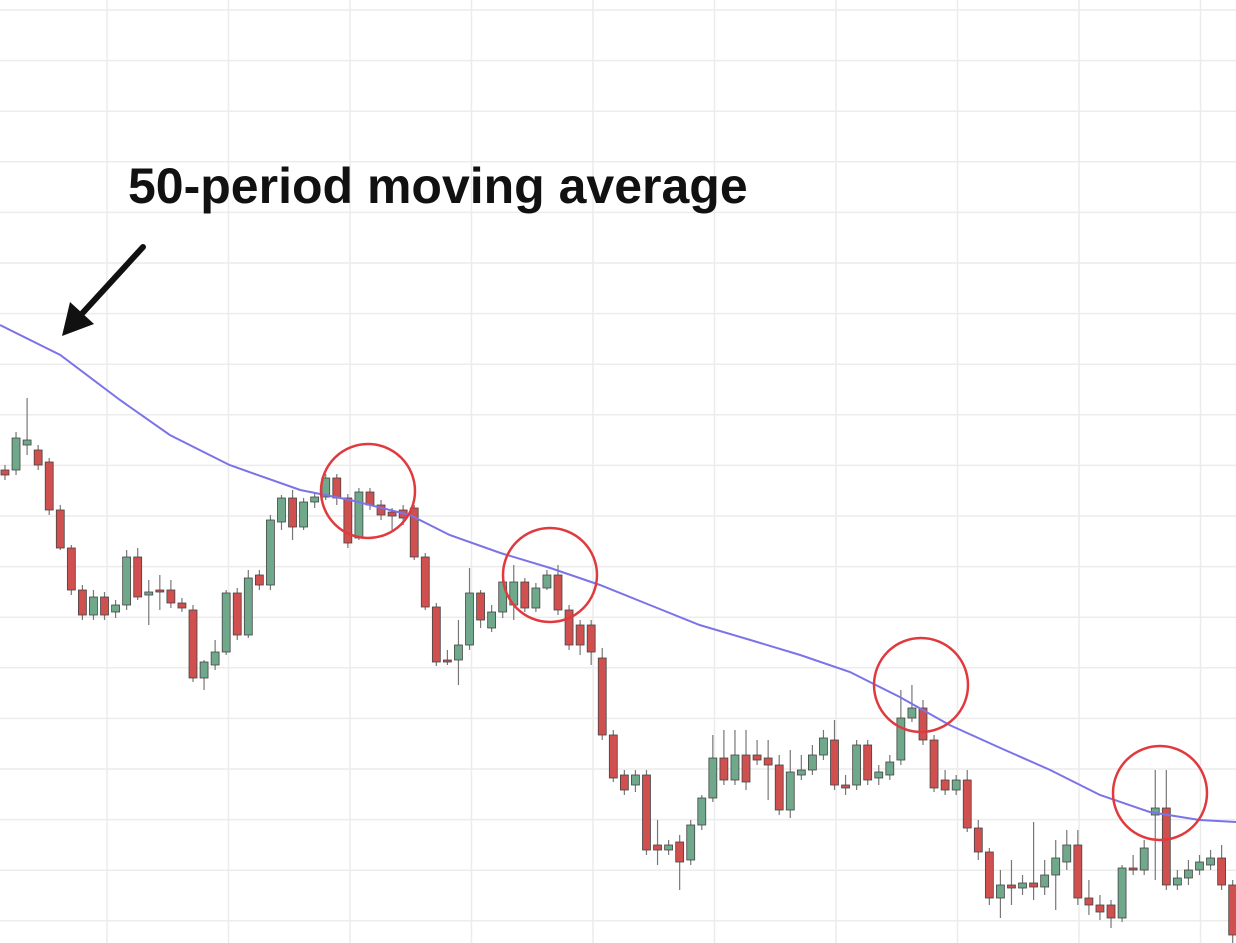 This screenshot has width=1236, height=943. I want to click on arrow-shaft, so click(110, 282).